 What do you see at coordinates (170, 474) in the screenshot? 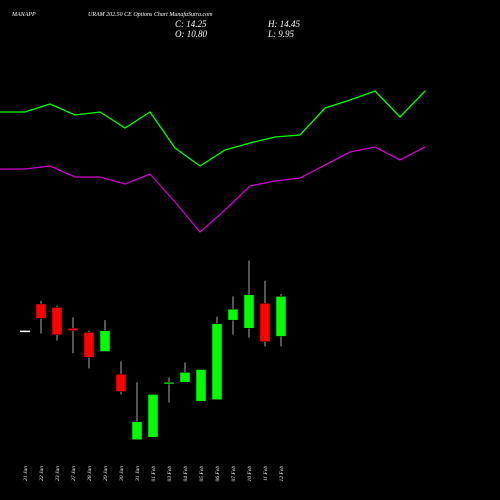
I see `x-tick-label: 03 Feb` at bounding box center [170, 474].